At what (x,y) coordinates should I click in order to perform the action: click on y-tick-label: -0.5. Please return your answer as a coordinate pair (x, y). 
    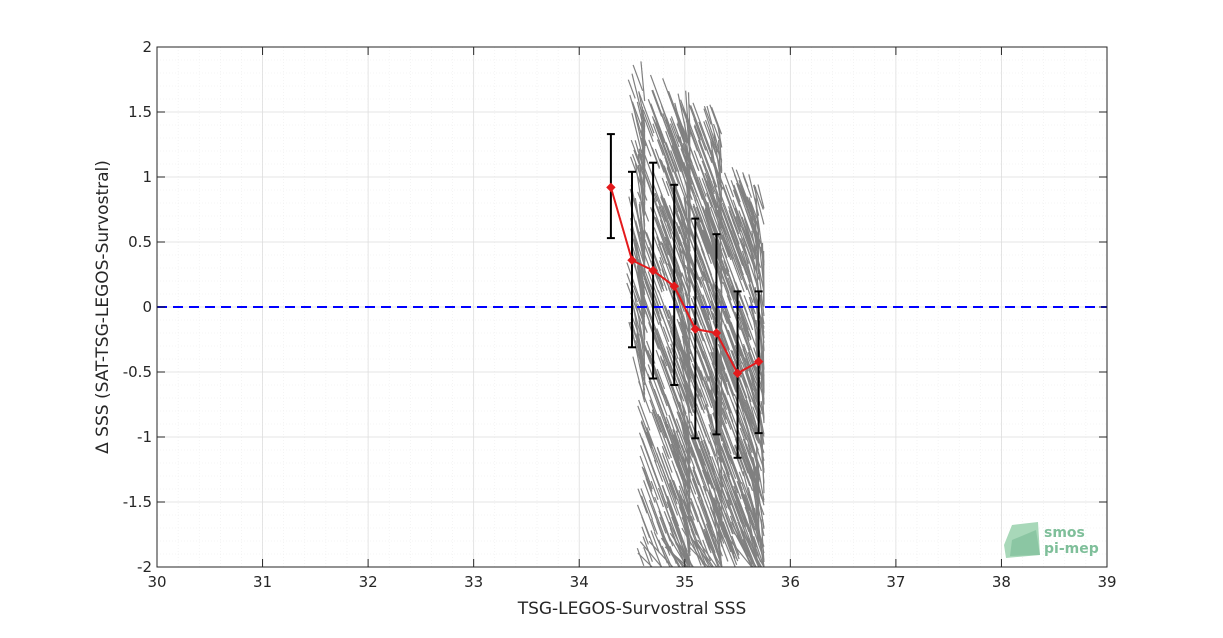
    Looking at the image, I should click on (137, 372).